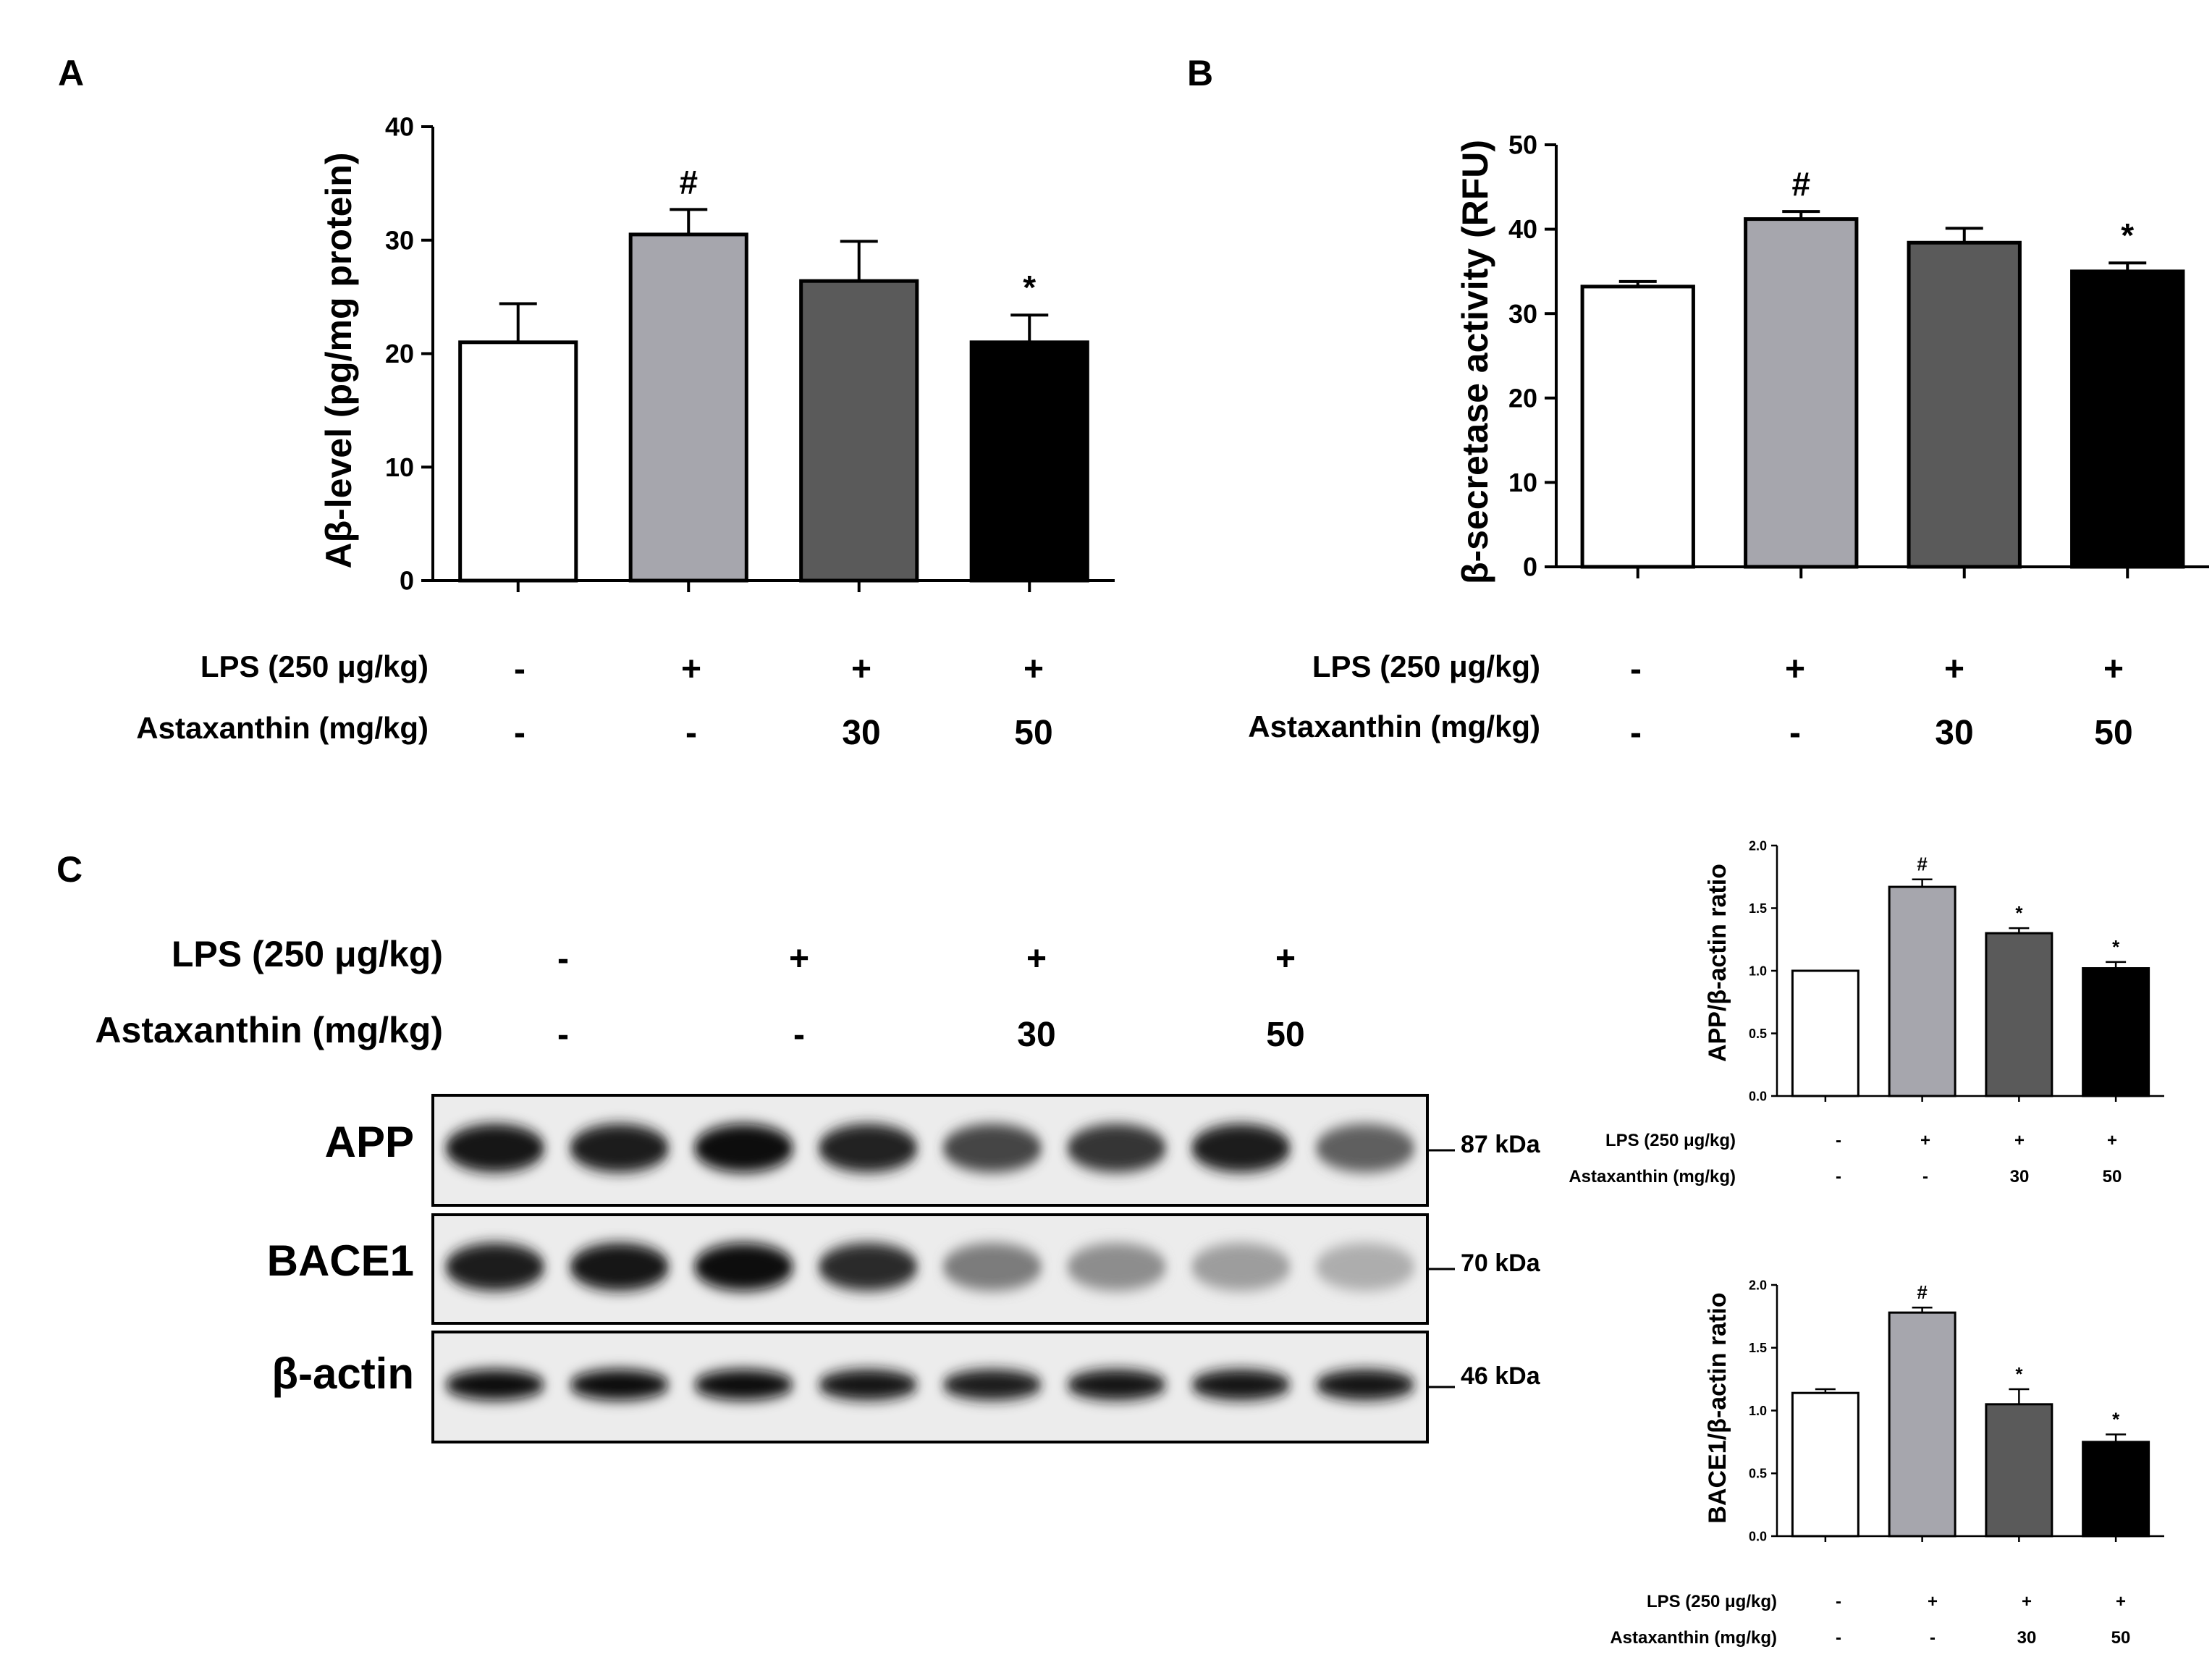 The width and height of the screenshot is (2212, 1665). Describe the element at coordinates (1285, 1035) in the screenshot. I see `panel-c-astaxanthin-value: 50` at that location.